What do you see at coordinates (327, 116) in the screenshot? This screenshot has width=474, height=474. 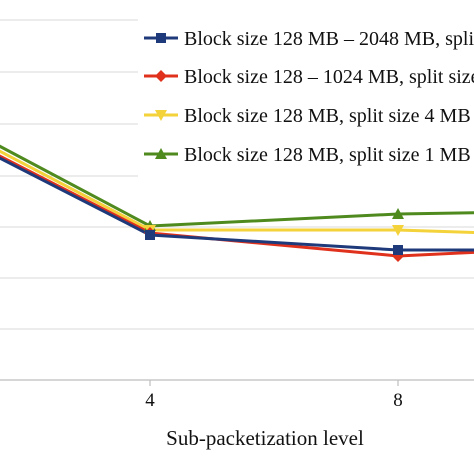 I see `legend-label: Block size 128 MB, split size 4 MB` at bounding box center [327, 116].